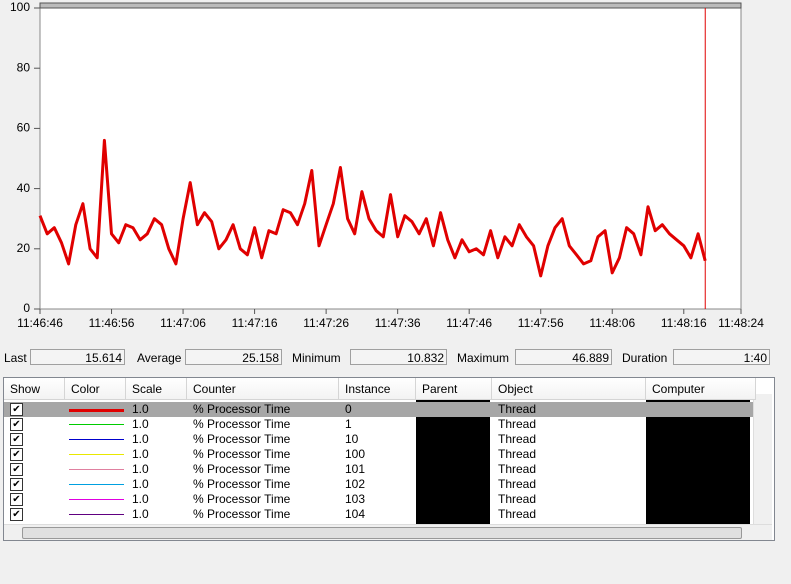 The width and height of the screenshot is (791, 584). What do you see at coordinates (541, 323) in the screenshot?
I see `x-tick-label: 11:47:56` at bounding box center [541, 323].